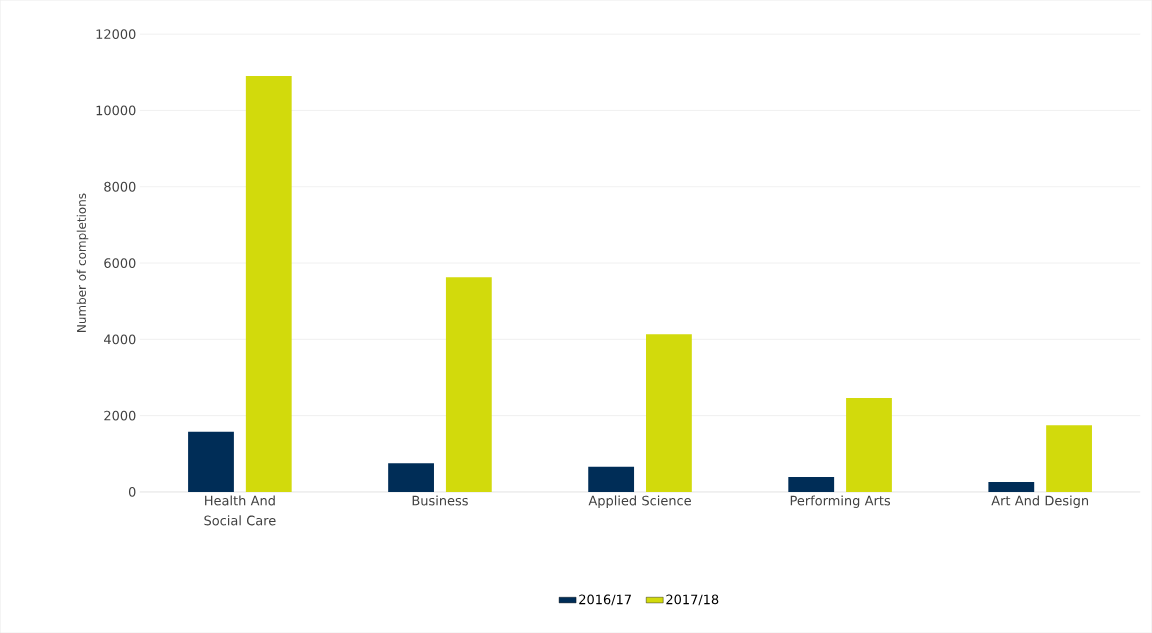 This screenshot has width=1152, height=633. Describe the element at coordinates (440, 500) in the screenshot. I see `x-tick-label: Business` at that location.